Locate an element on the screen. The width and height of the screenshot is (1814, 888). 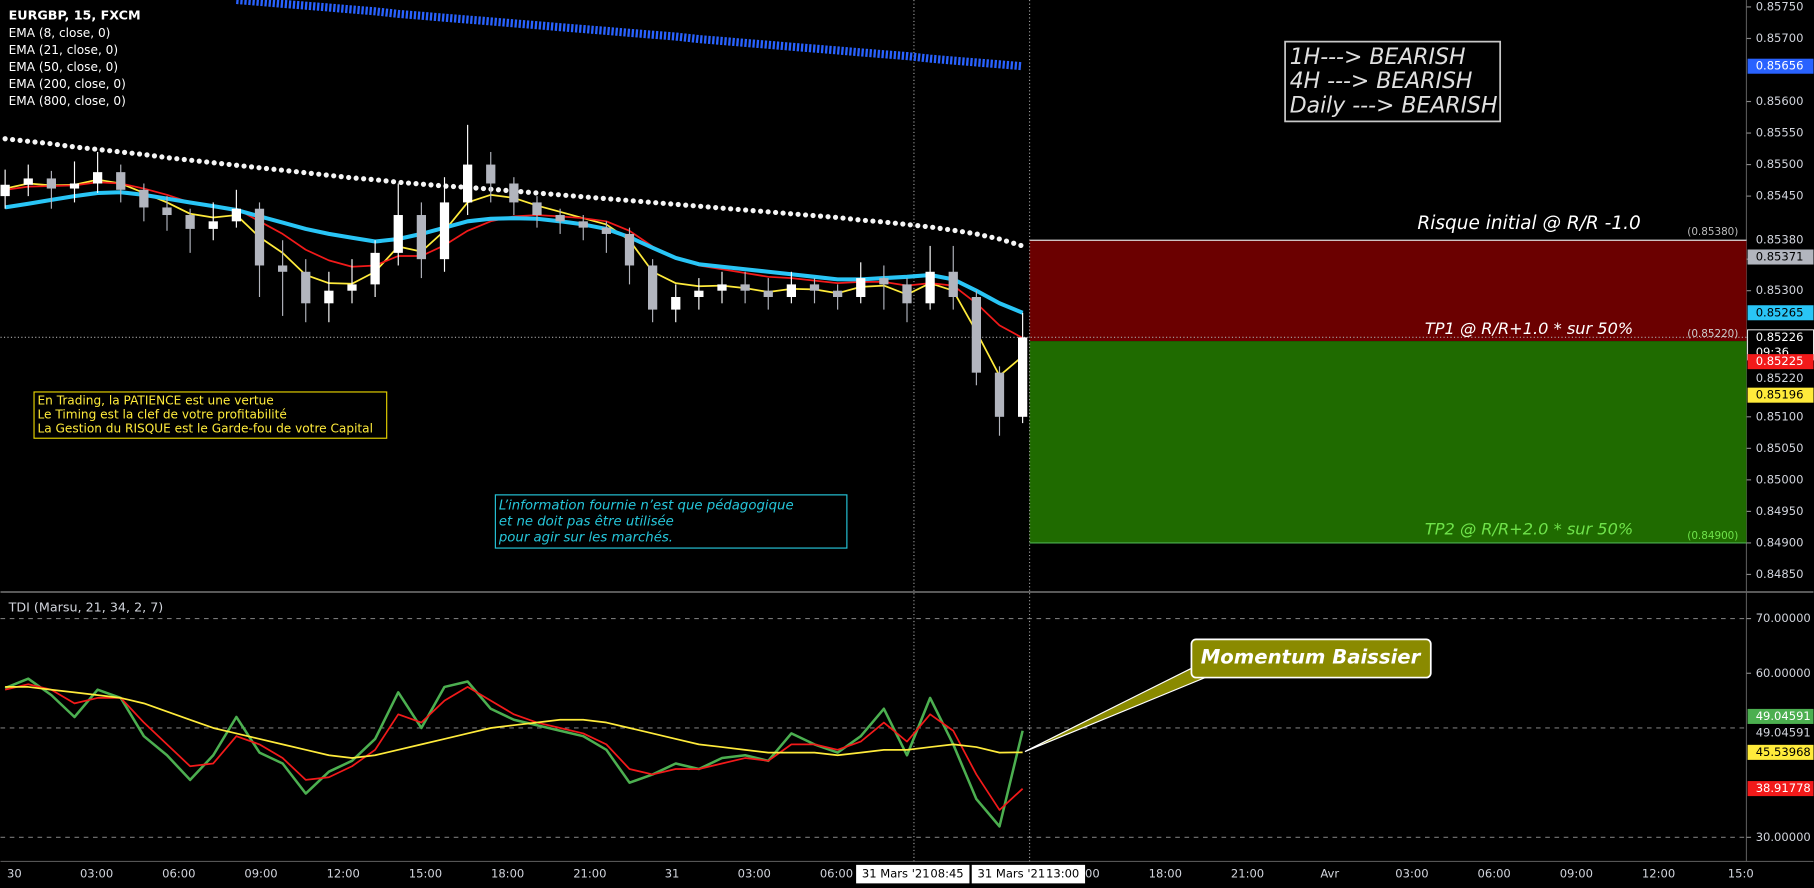
disclaimer-line: et ne doit pas être utilisée is located at coordinates (586, 521).